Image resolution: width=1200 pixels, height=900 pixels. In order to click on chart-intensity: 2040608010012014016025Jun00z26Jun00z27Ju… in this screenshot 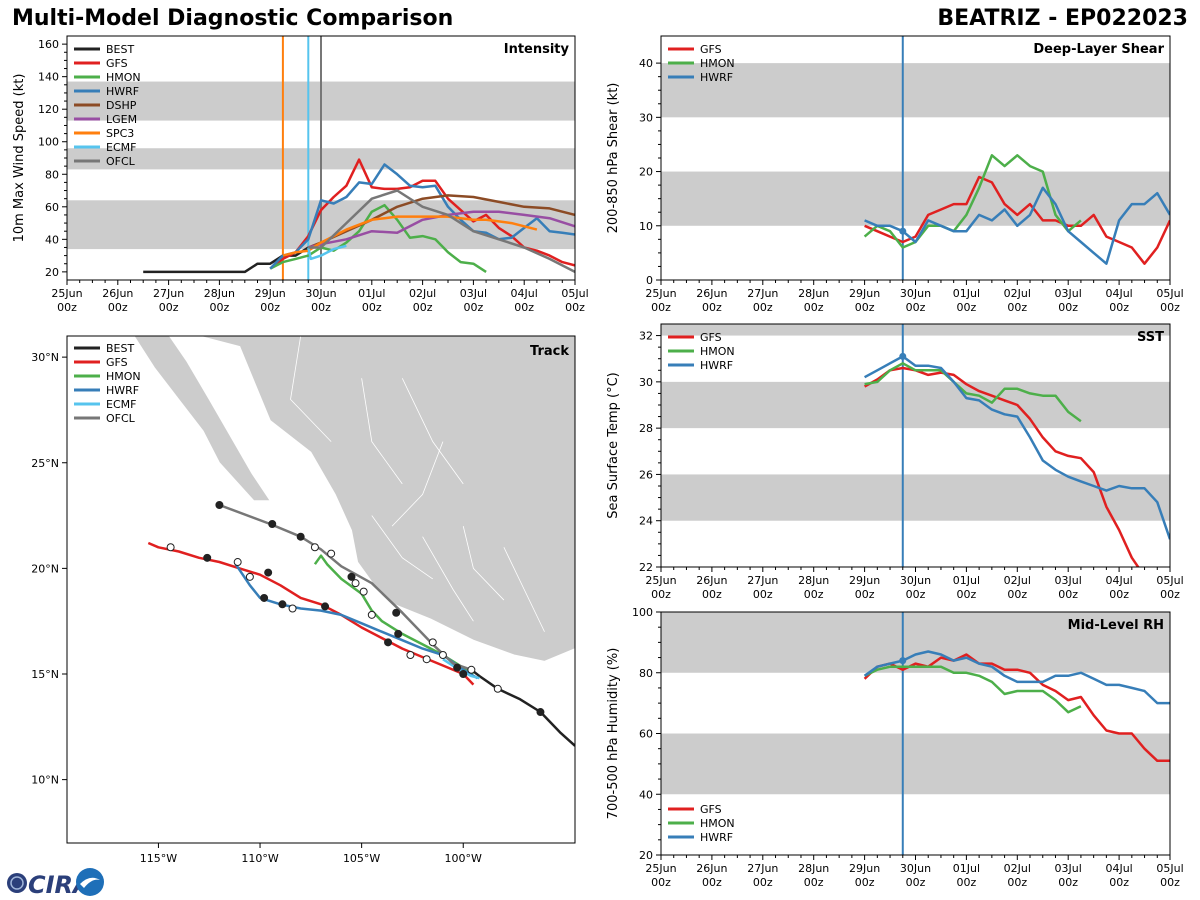, I will do `click(300, 174)`.